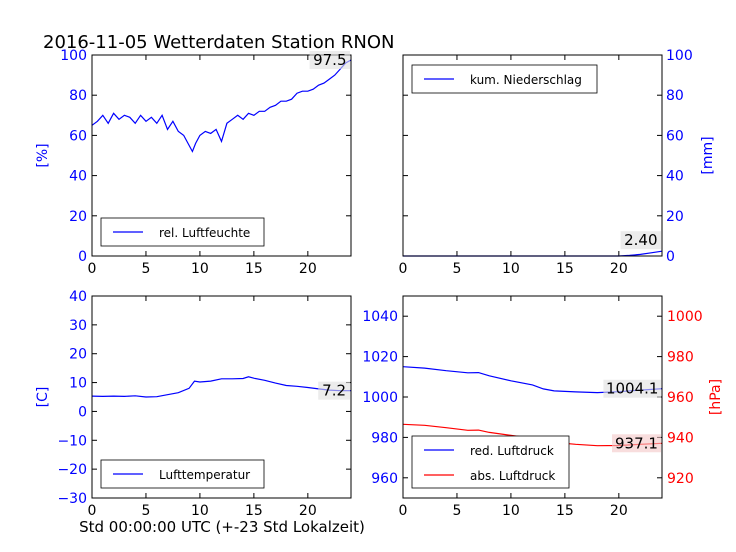 The width and height of the screenshot is (736, 552). I want to click on legend: rel. Luftfeuchte, so click(182, 232).